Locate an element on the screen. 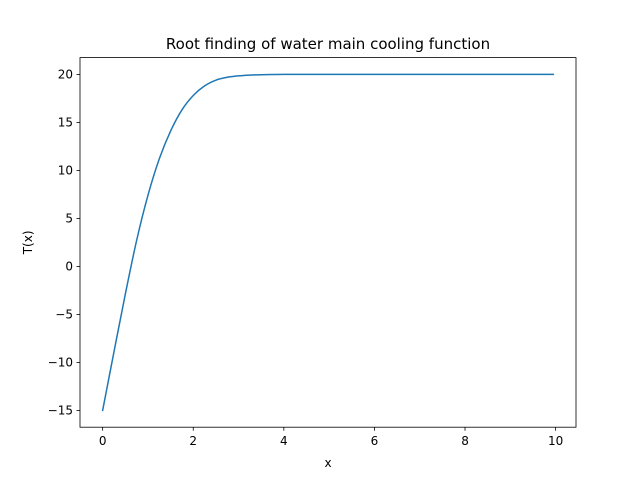 This screenshot has height=480, width=640. y-tick-label: 15 is located at coordinates (65, 123).